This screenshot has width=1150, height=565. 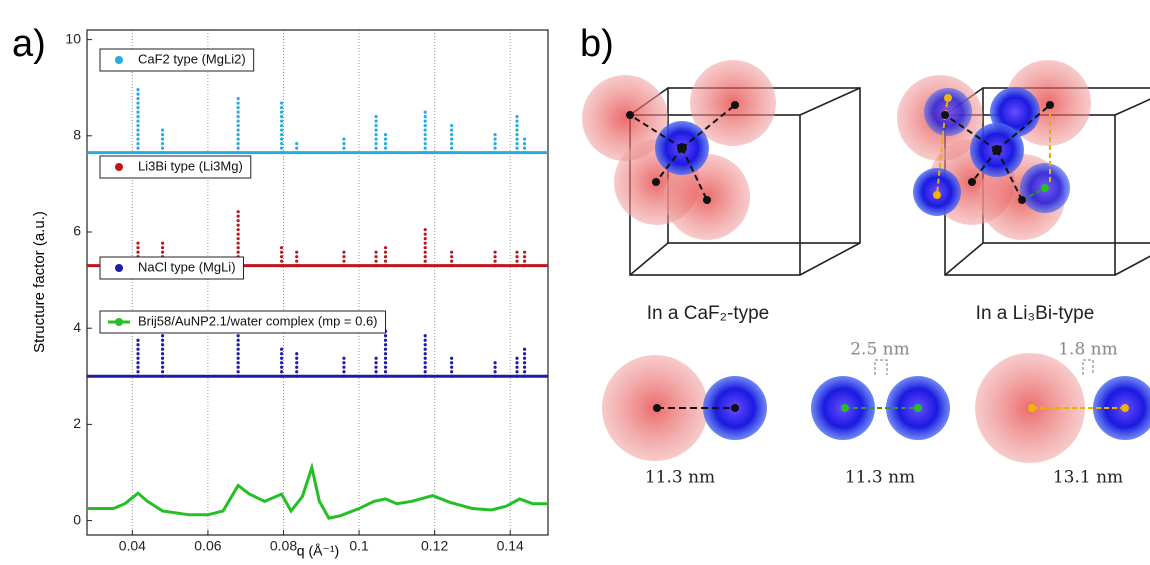 I want to click on x-axis-label: q (Å⁻¹), so click(x=318, y=551).